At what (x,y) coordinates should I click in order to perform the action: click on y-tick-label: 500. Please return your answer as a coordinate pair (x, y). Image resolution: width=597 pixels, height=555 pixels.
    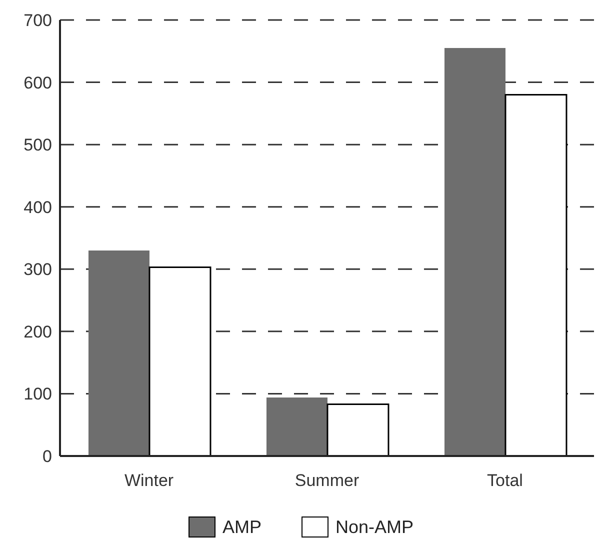
    Looking at the image, I should click on (38, 145).